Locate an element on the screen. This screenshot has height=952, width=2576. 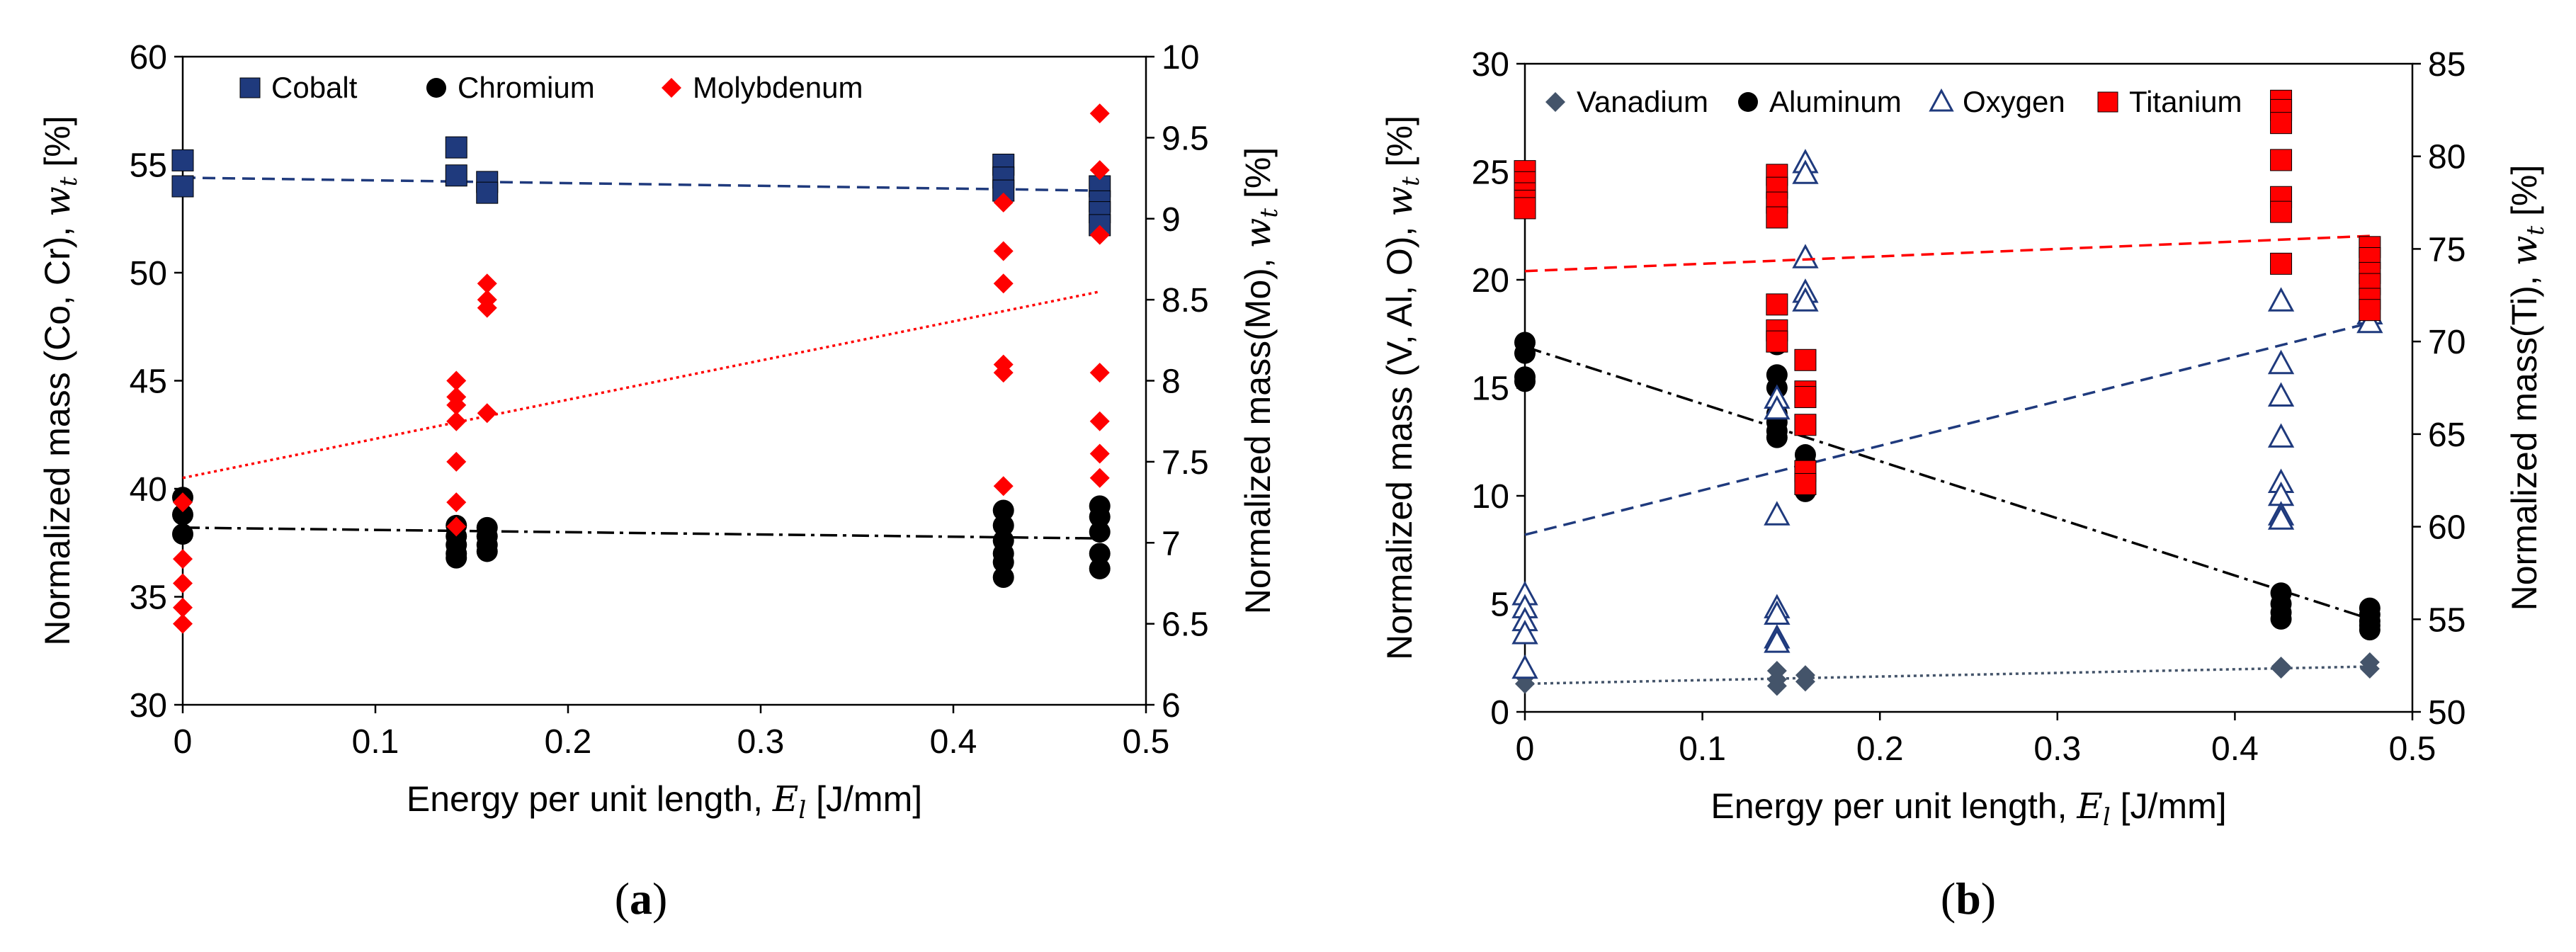
series-vanadium is located at coordinates (1947, 674).